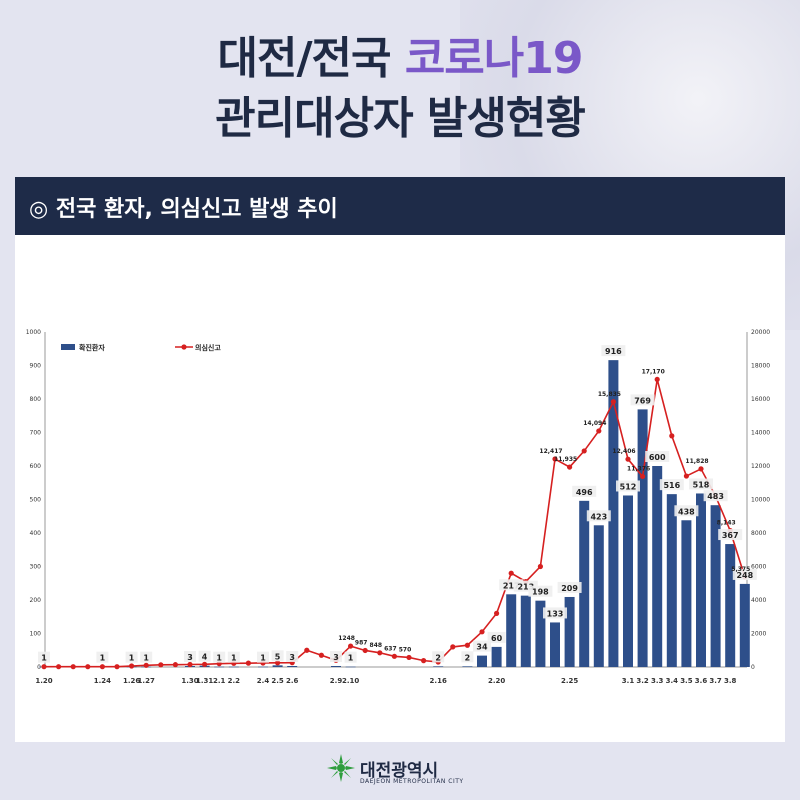  What do you see at coordinates (68, 347) in the screenshot?
I see `legend-swatch-confirmed` at bounding box center [68, 347].